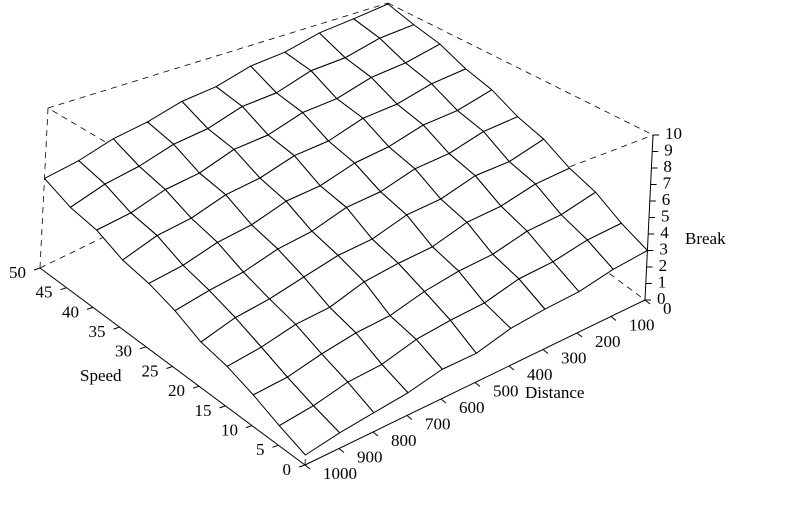 This screenshot has height=520, width=803. What do you see at coordinates (667, 182) in the screenshot?
I see `z-tick-label: 7` at bounding box center [667, 182].